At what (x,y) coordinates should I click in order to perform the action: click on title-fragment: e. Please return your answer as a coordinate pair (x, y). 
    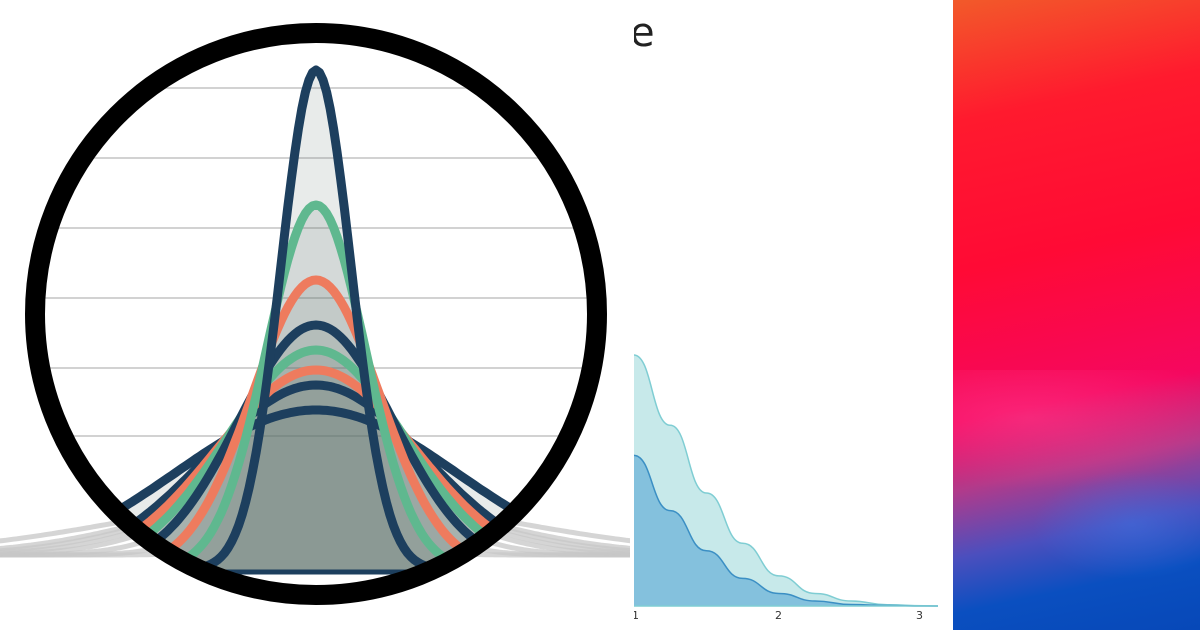
    Looking at the image, I should click on (642, 33).